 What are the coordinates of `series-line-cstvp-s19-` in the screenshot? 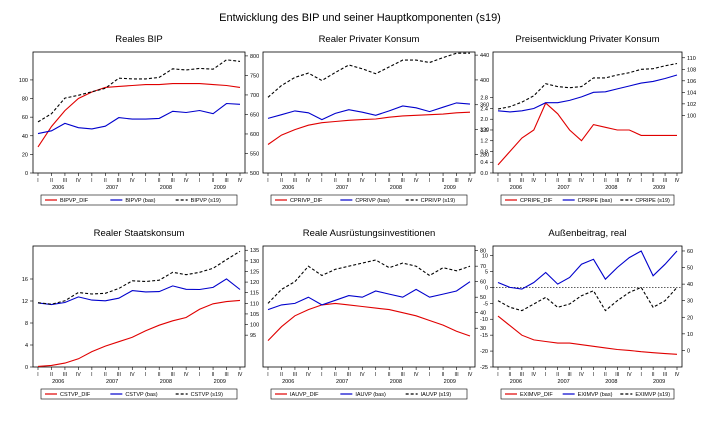 It's located at (139, 277).